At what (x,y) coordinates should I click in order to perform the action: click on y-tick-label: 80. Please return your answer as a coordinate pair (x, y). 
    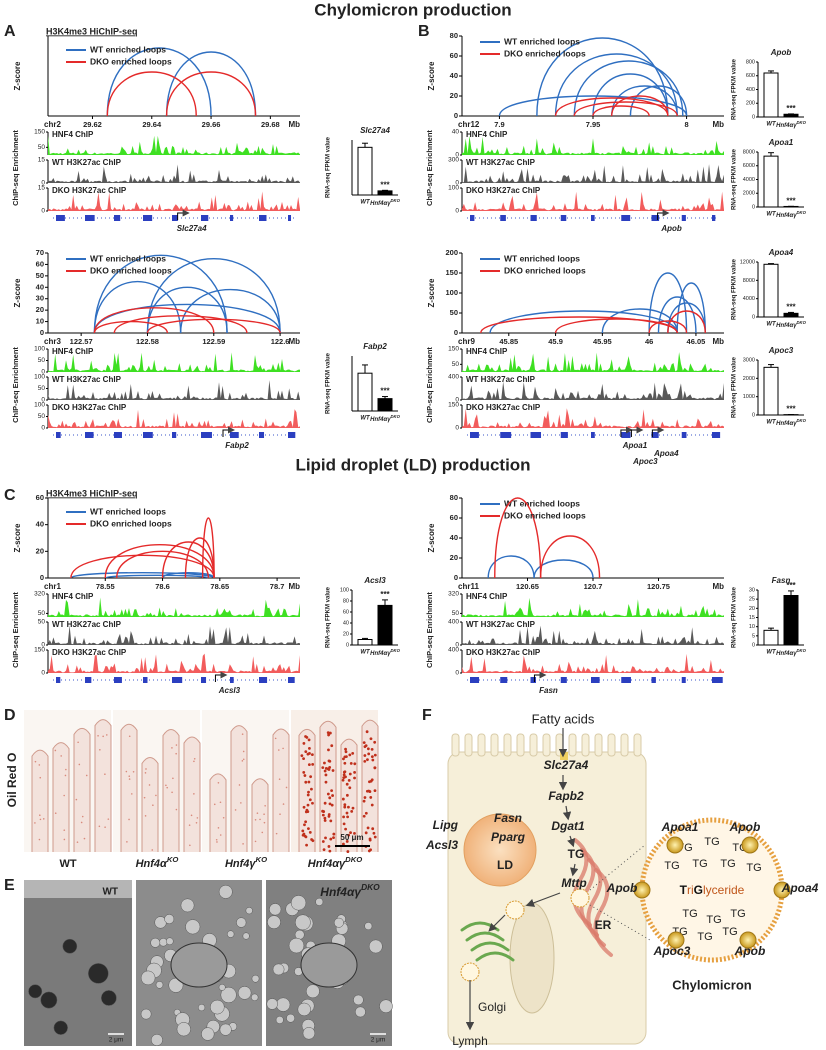
    Looking at the image, I should click on (346, 601).